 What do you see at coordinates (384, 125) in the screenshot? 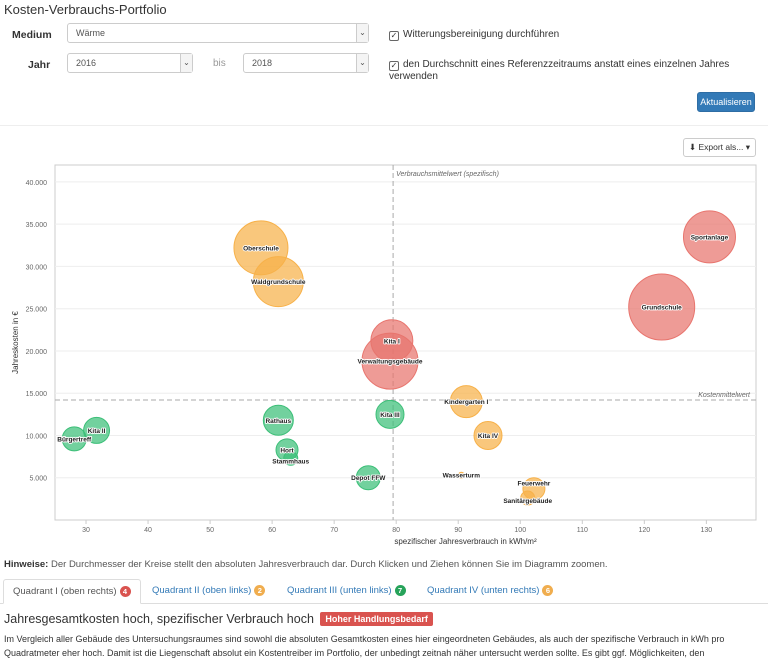
I see `divider` at bounding box center [384, 125].